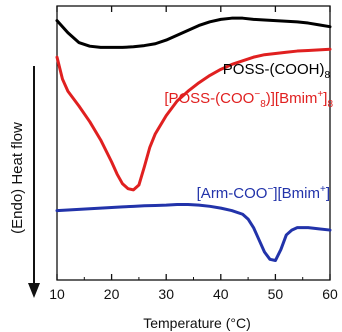 This screenshot has height=332, width=342. What do you see at coordinates (325, 98) in the screenshot?
I see `series-label-poss-coo-bmim-end: ]` at bounding box center [325, 98].